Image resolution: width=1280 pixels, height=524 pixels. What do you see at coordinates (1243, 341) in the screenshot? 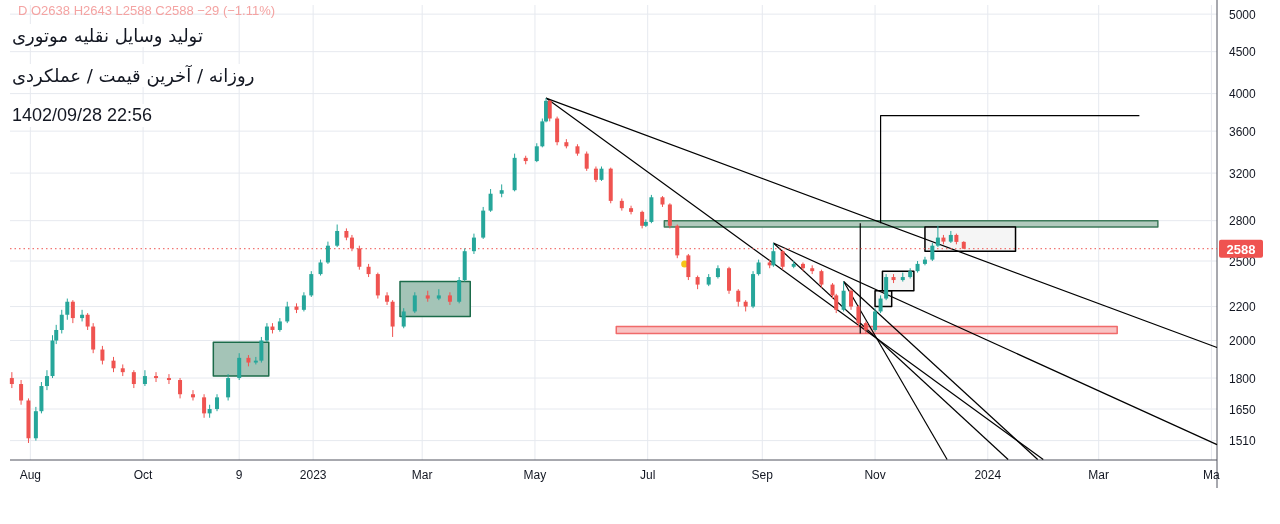
I see `y-tick-label: 2000` at bounding box center [1243, 341].